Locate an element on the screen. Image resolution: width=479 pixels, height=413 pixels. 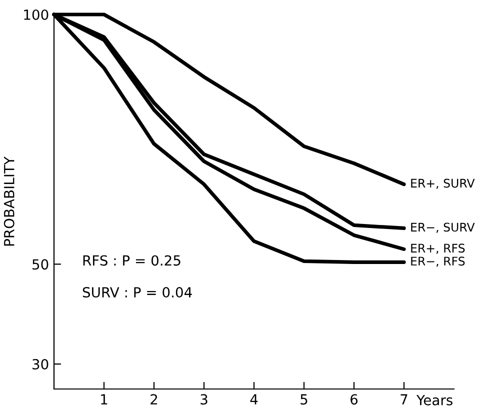
series-label: ER−, SURV is located at coordinates (443, 227).